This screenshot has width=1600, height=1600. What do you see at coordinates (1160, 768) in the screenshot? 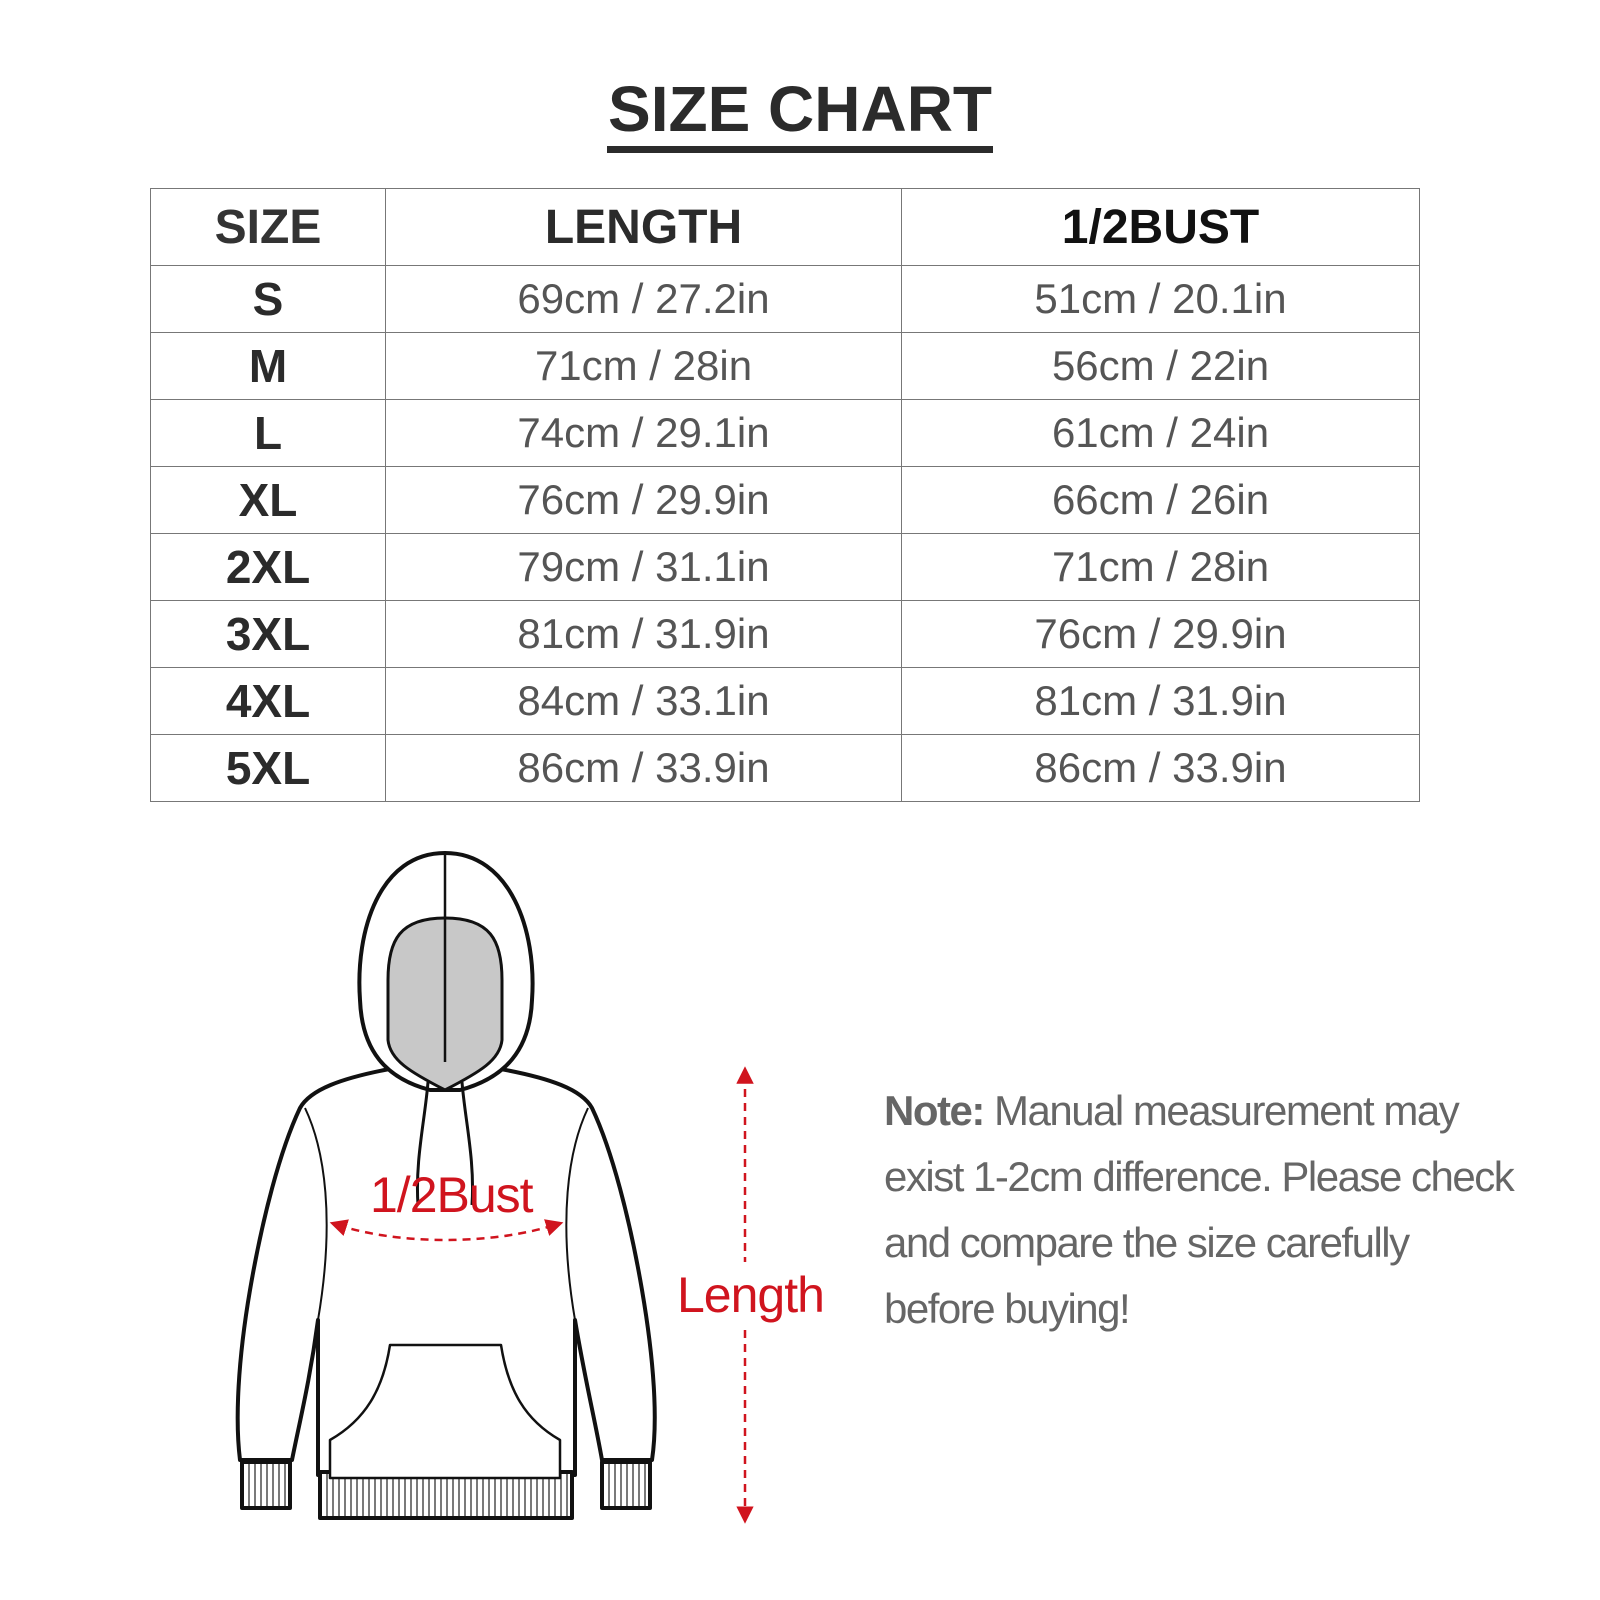
I see `bust-cell: 86cm / 33.9in` at bounding box center [1160, 768].